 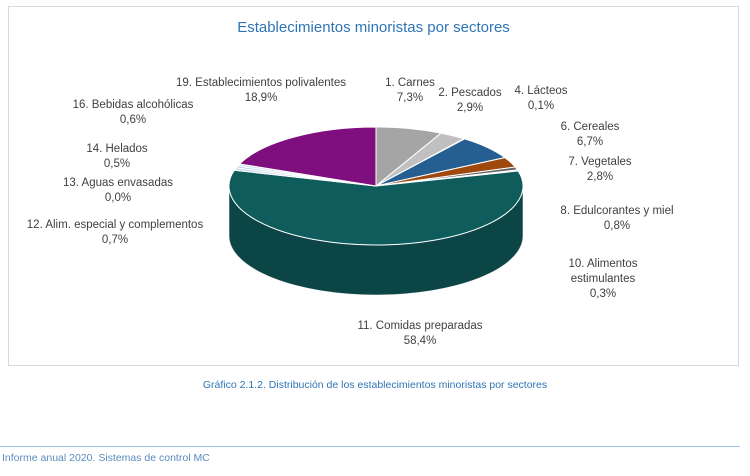 What do you see at coordinates (590, 142) in the screenshot?
I see `label-text: 6,7%` at bounding box center [590, 142].